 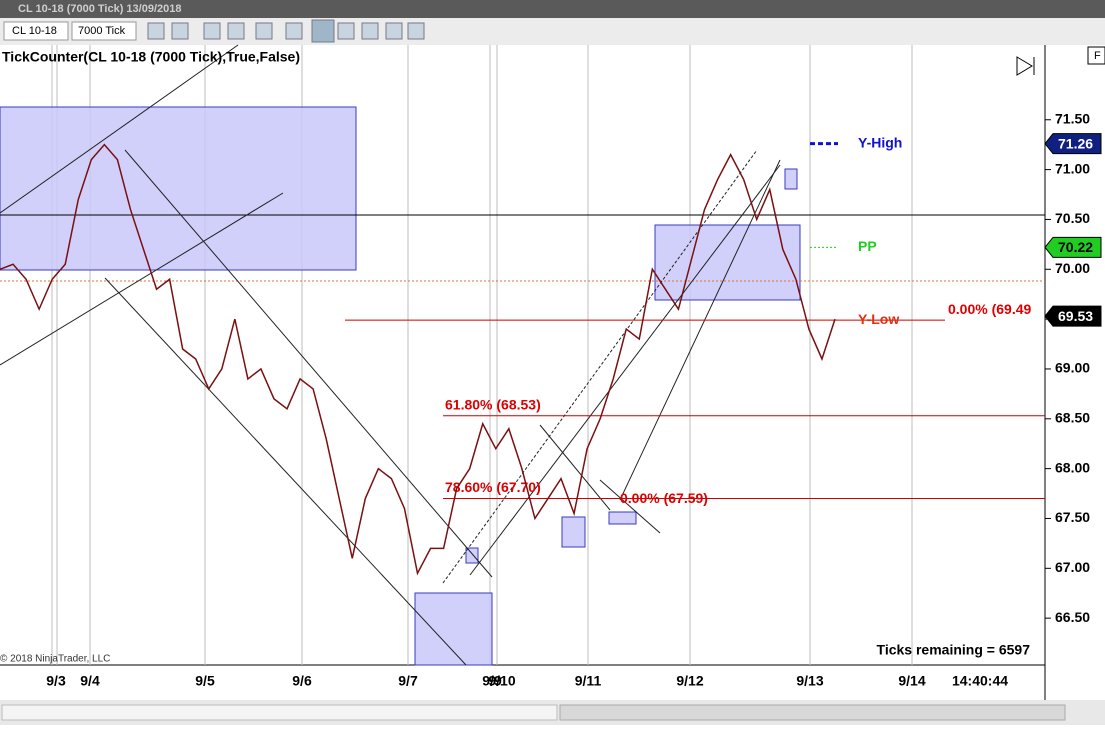 I want to click on scroll-track, so click(x=279, y=712).